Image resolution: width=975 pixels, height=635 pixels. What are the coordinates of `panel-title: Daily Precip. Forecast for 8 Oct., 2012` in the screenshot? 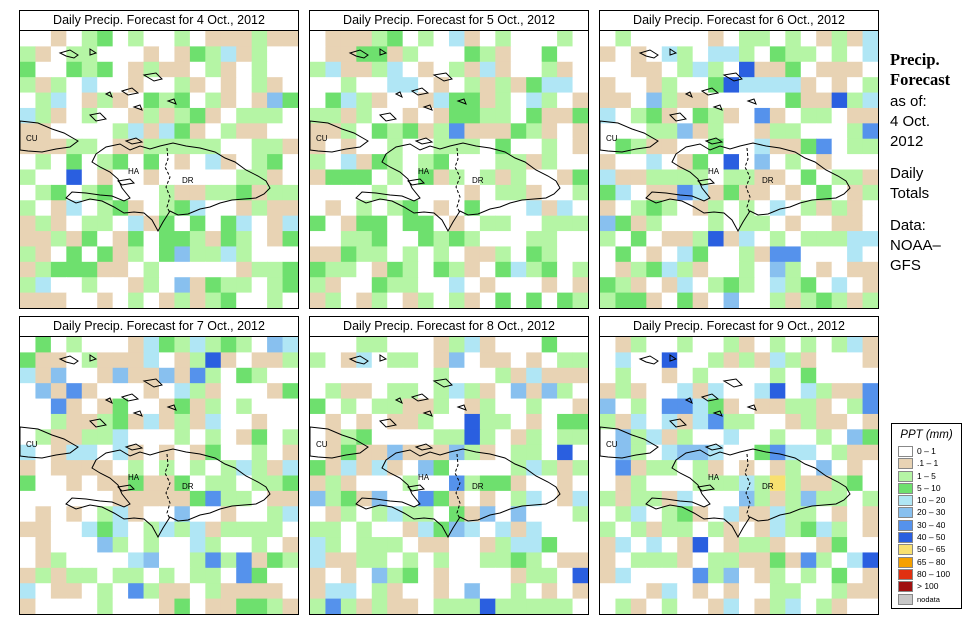 It's located at (449, 326).